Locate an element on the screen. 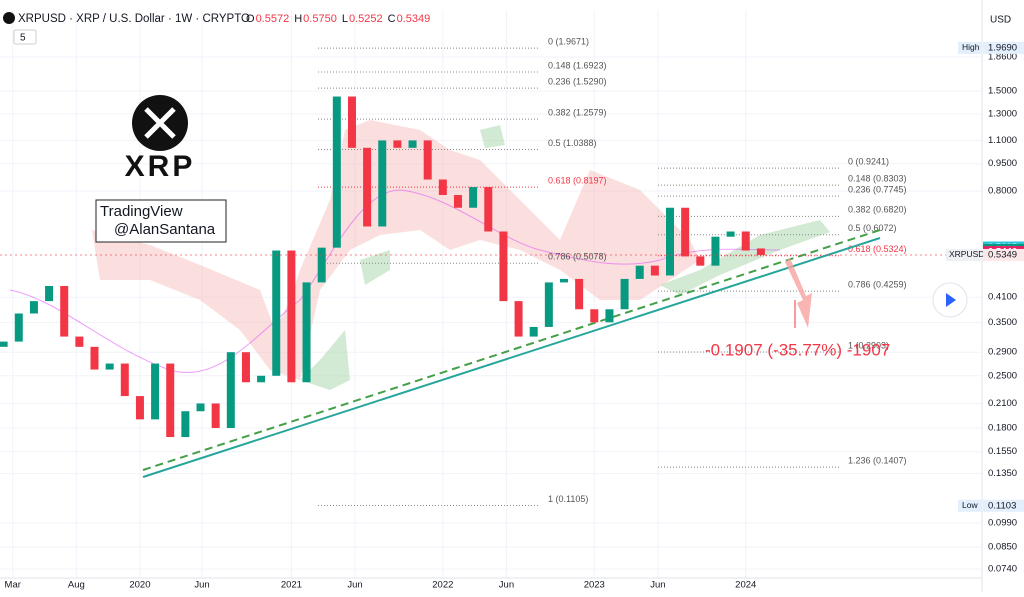  low-label: 0.1103 is located at coordinates (1002, 505).